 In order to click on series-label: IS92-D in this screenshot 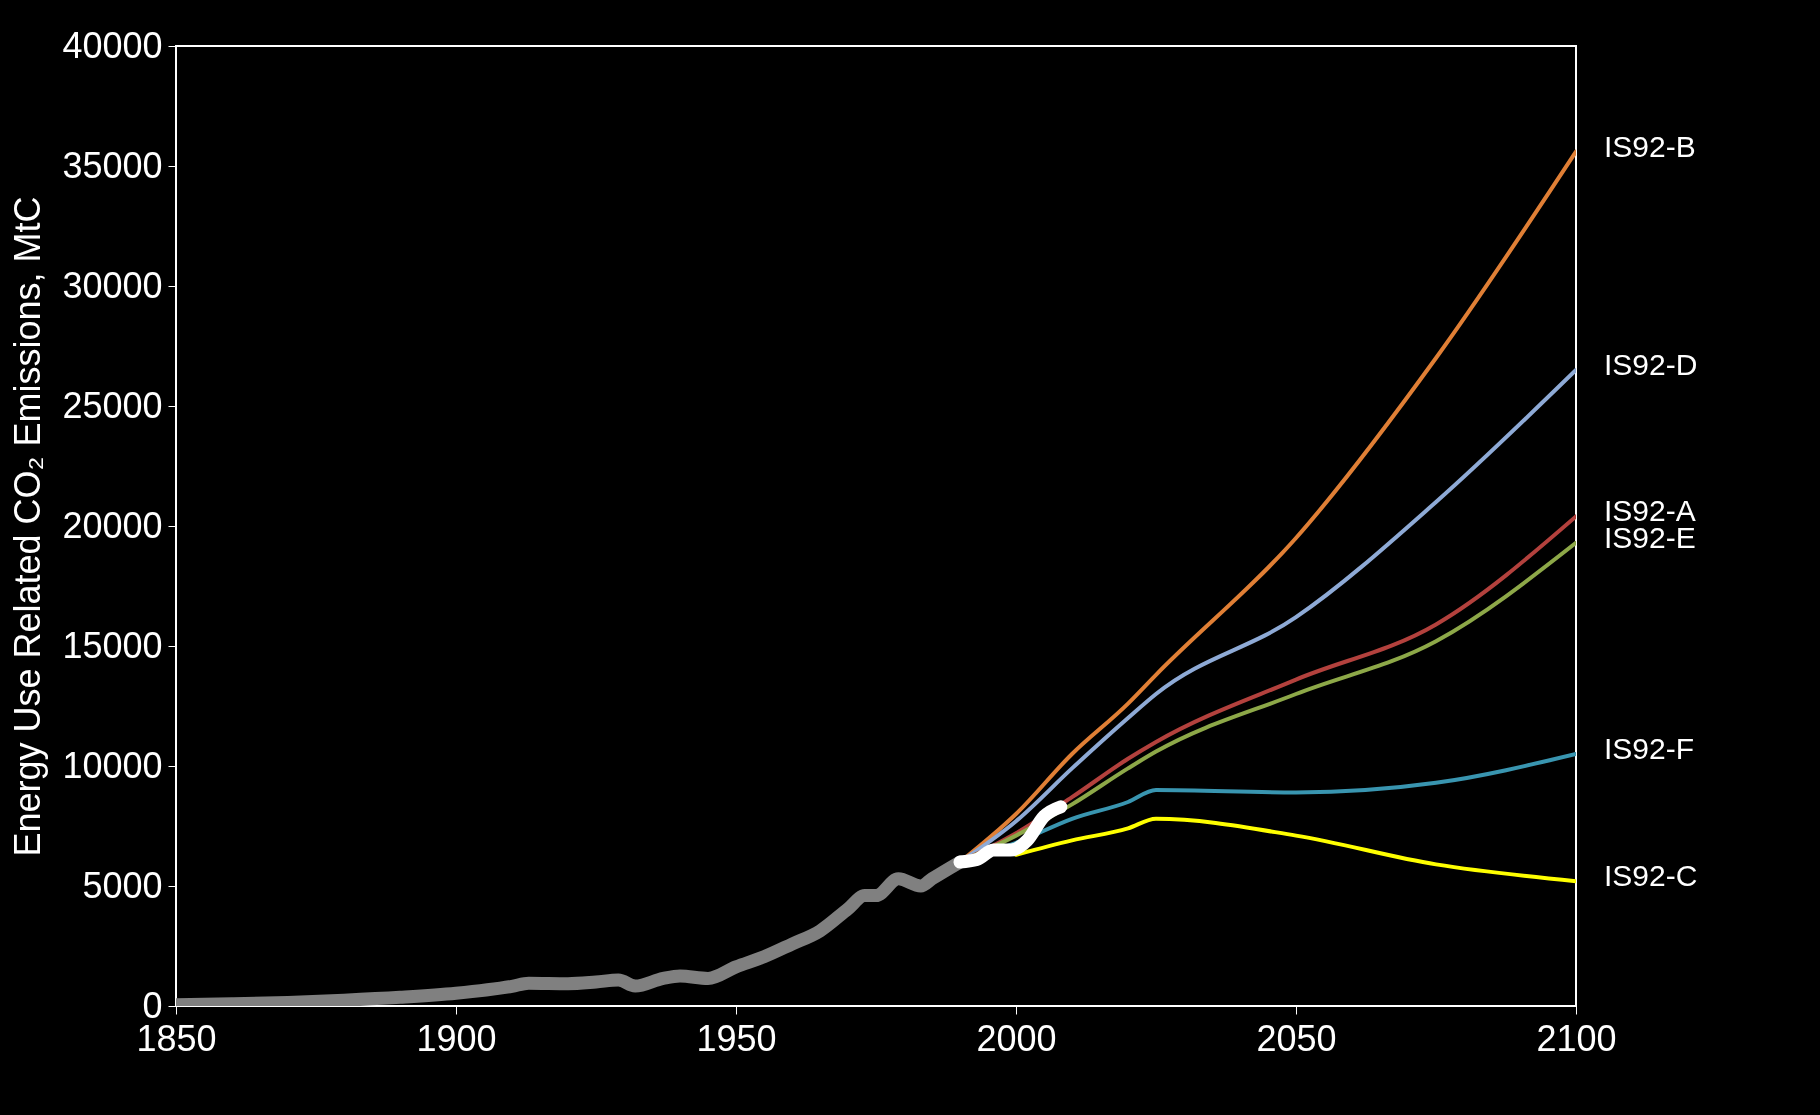, I will do `click(1651, 364)`.